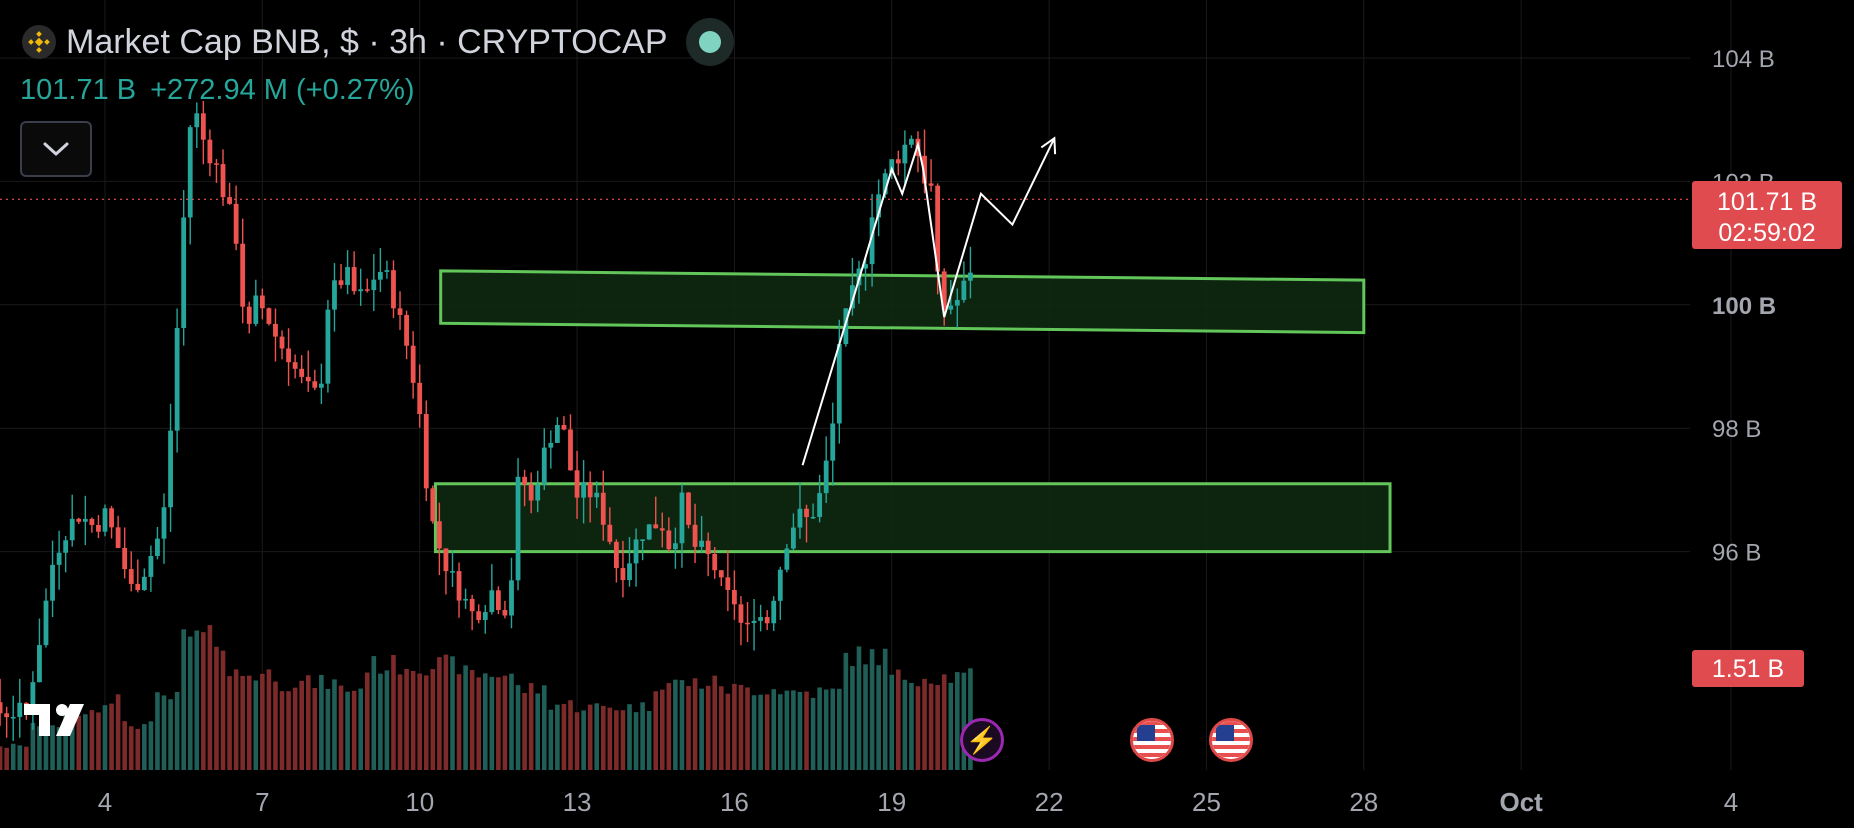 Image resolution: width=1854 pixels, height=828 pixels. I want to click on tradingview-logo-icon, so click(54, 720).